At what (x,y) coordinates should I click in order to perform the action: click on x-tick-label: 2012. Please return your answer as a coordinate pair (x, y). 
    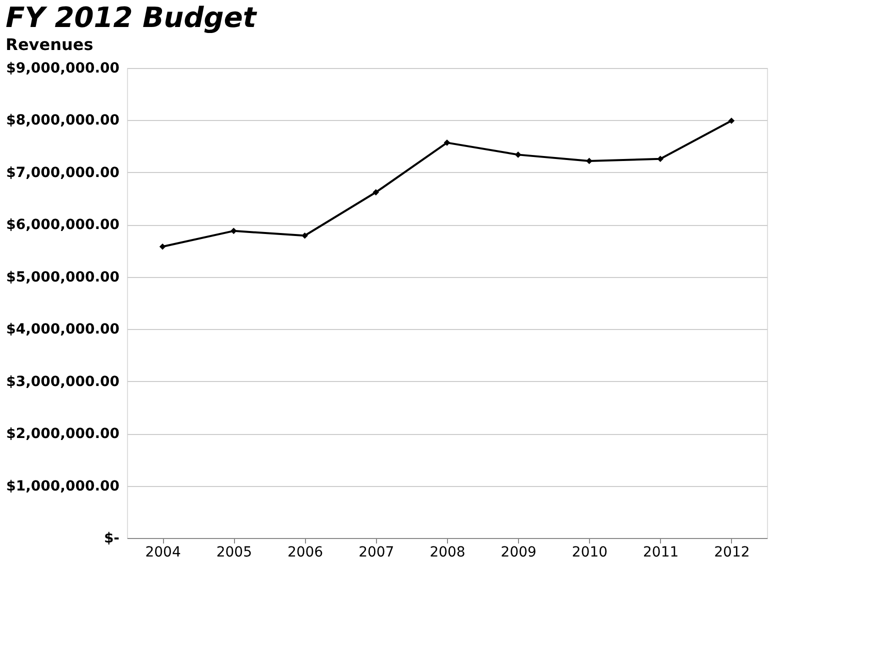
    Looking at the image, I should click on (732, 552).